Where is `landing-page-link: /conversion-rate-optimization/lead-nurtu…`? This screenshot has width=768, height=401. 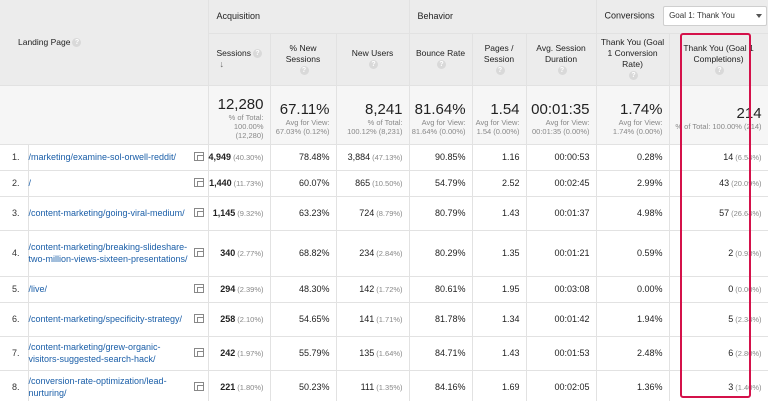 landing-page-link: /conversion-rate-optimization/lead-nurtu… is located at coordinates (97, 387).